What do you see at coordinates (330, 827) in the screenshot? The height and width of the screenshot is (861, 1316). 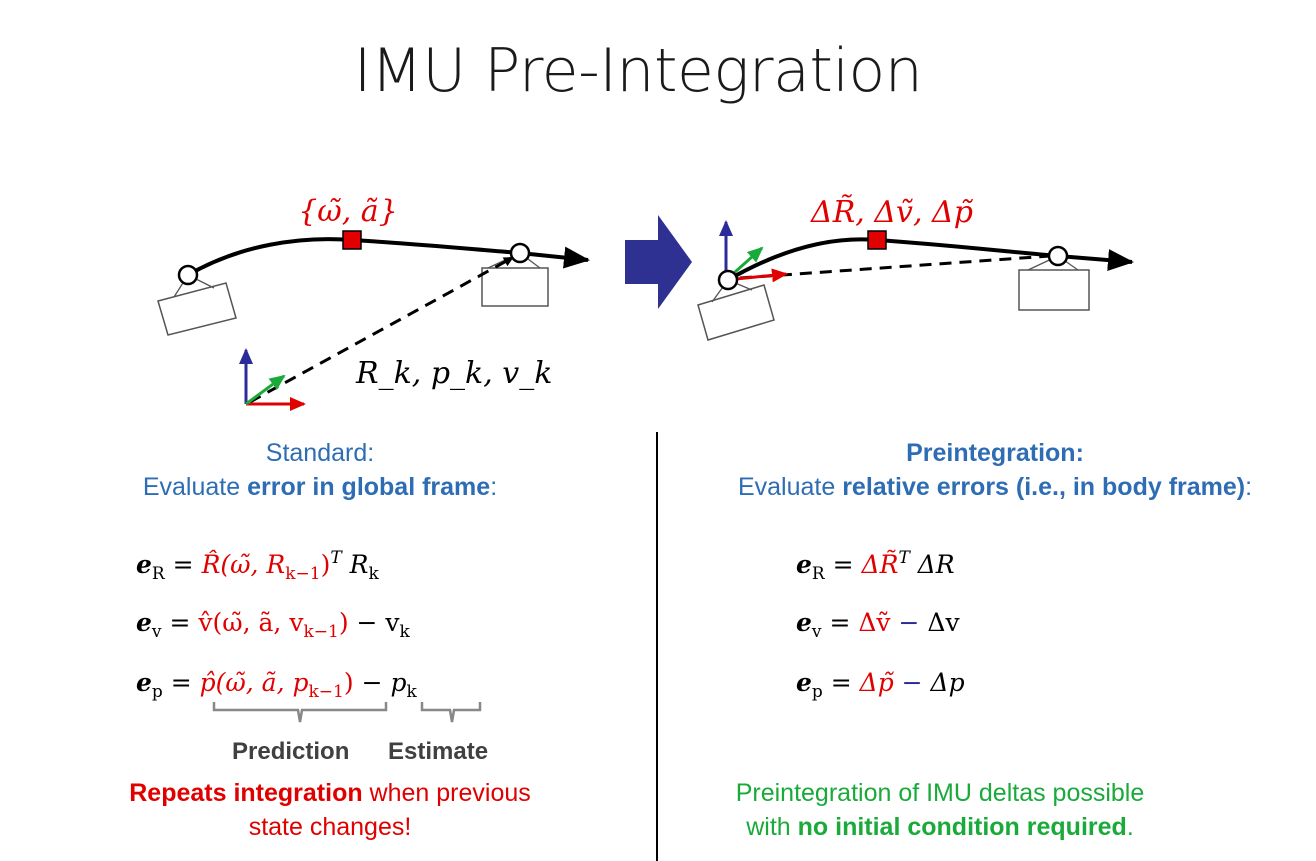 I see `left-note-line2: state changes!` at bounding box center [330, 827].